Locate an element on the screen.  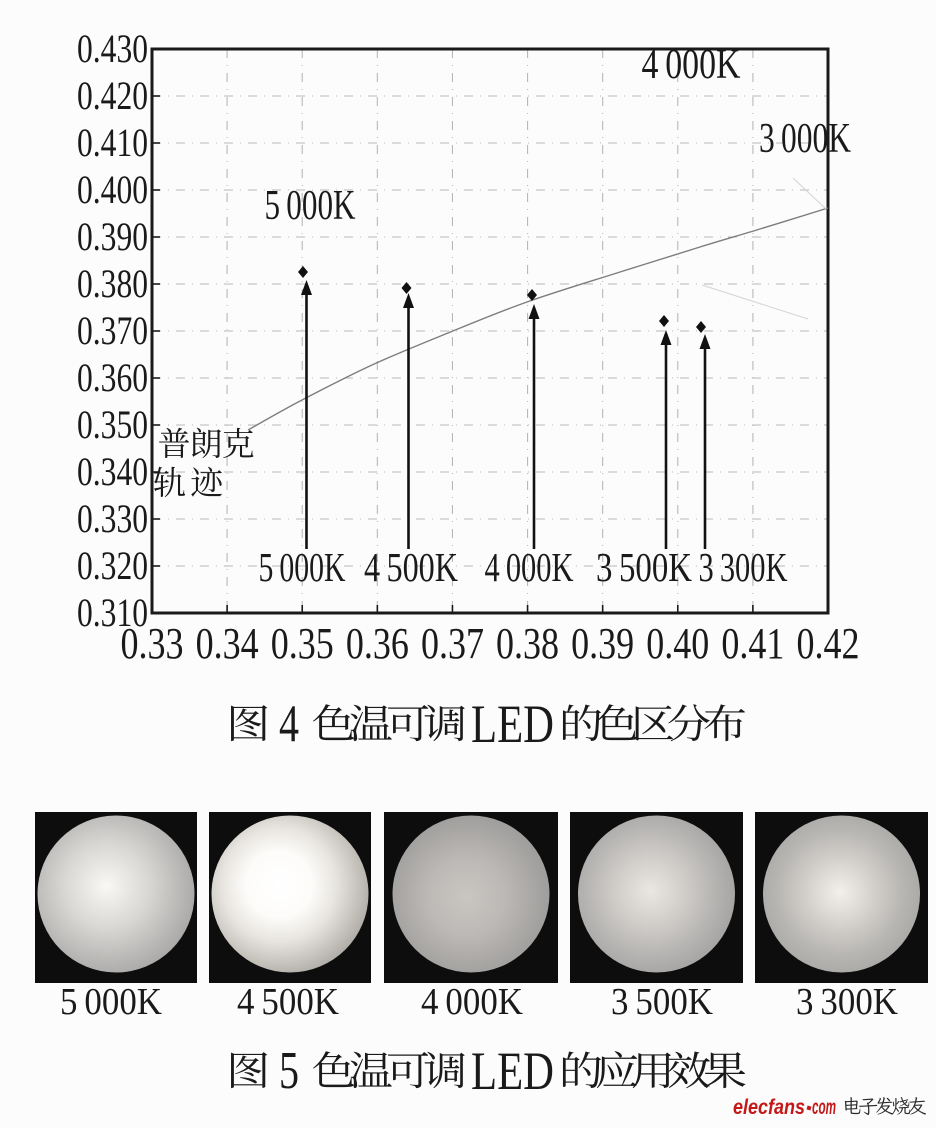
svg-text: 0.330 is located at coordinates (112, 518).